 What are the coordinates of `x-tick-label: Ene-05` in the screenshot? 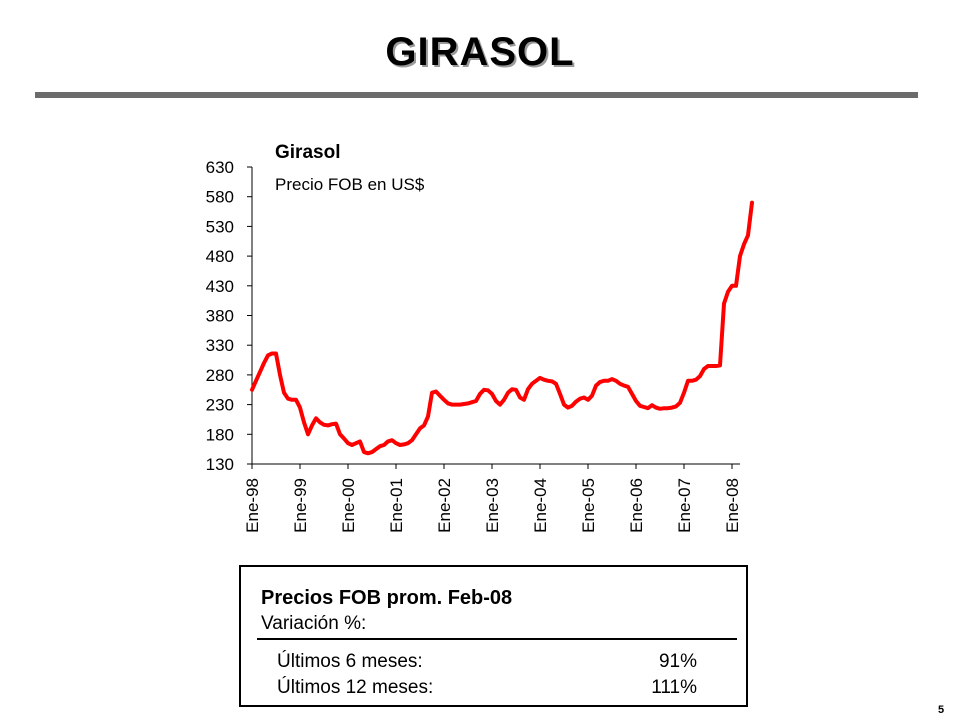 It's located at (588, 505).